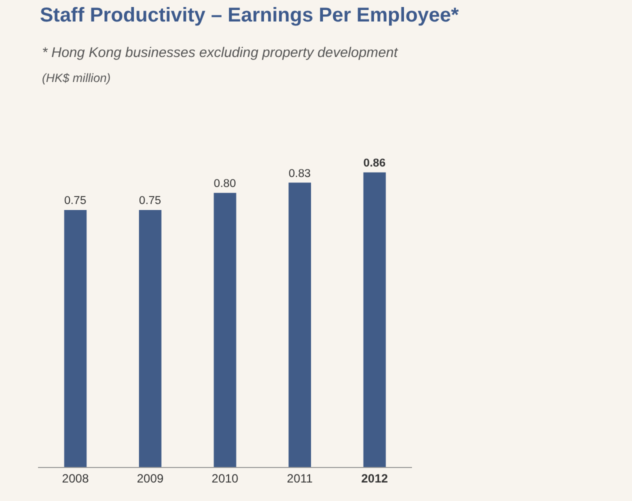  Describe the element at coordinates (299, 174) in the screenshot. I see `data-label: 0.83` at that location.